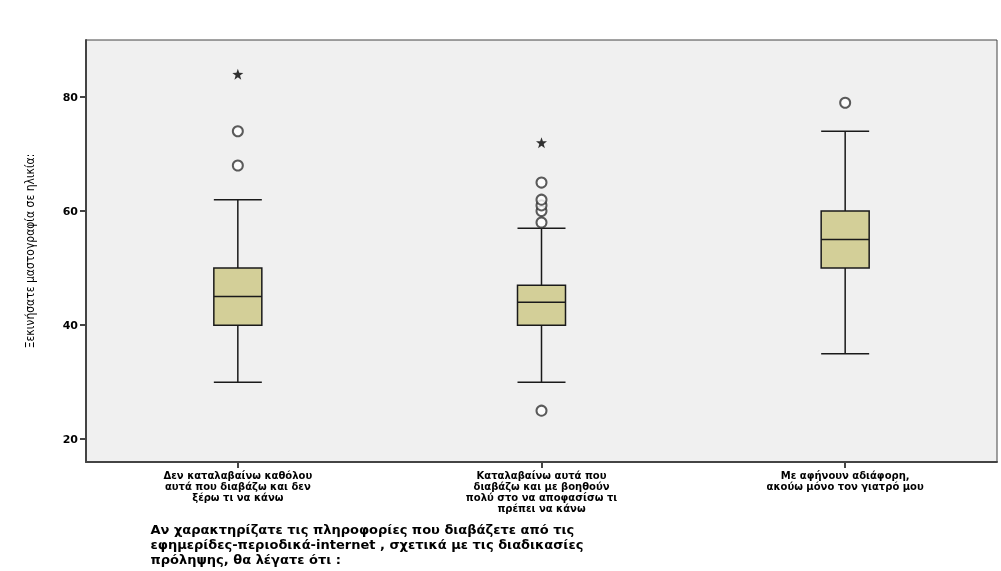 This screenshot has height=571, width=1001. Describe the element at coordinates (369, 544) in the screenshot. I see `x-axis-title: Αν χαρακτηρίζατε τις πληροφορίες που διαβάζετε από τις εφημερίδες-περιοδικά-internet , σχετικά με τις διαδικασίες πρόληψης, θα λέγατε ότι :` at that location.